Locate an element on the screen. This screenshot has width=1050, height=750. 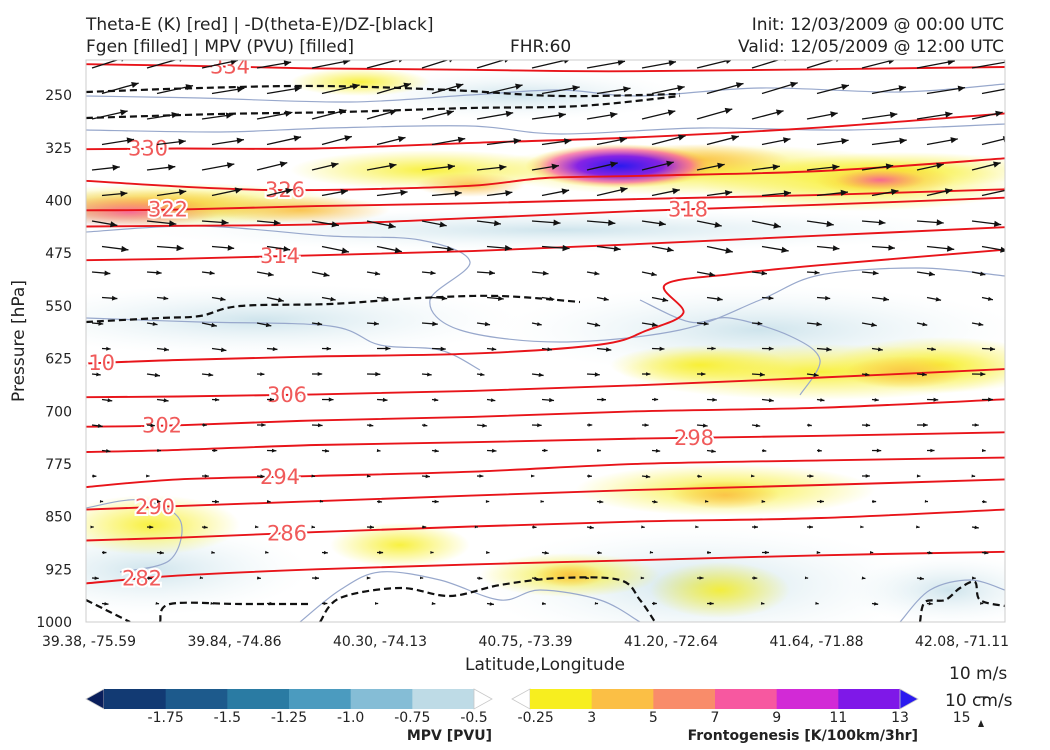
mpv-colorbar: -1.75 -1.5 -1.25 -1.0 -0.75 -0.5 -0.25 is located at coordinates (319, 707).